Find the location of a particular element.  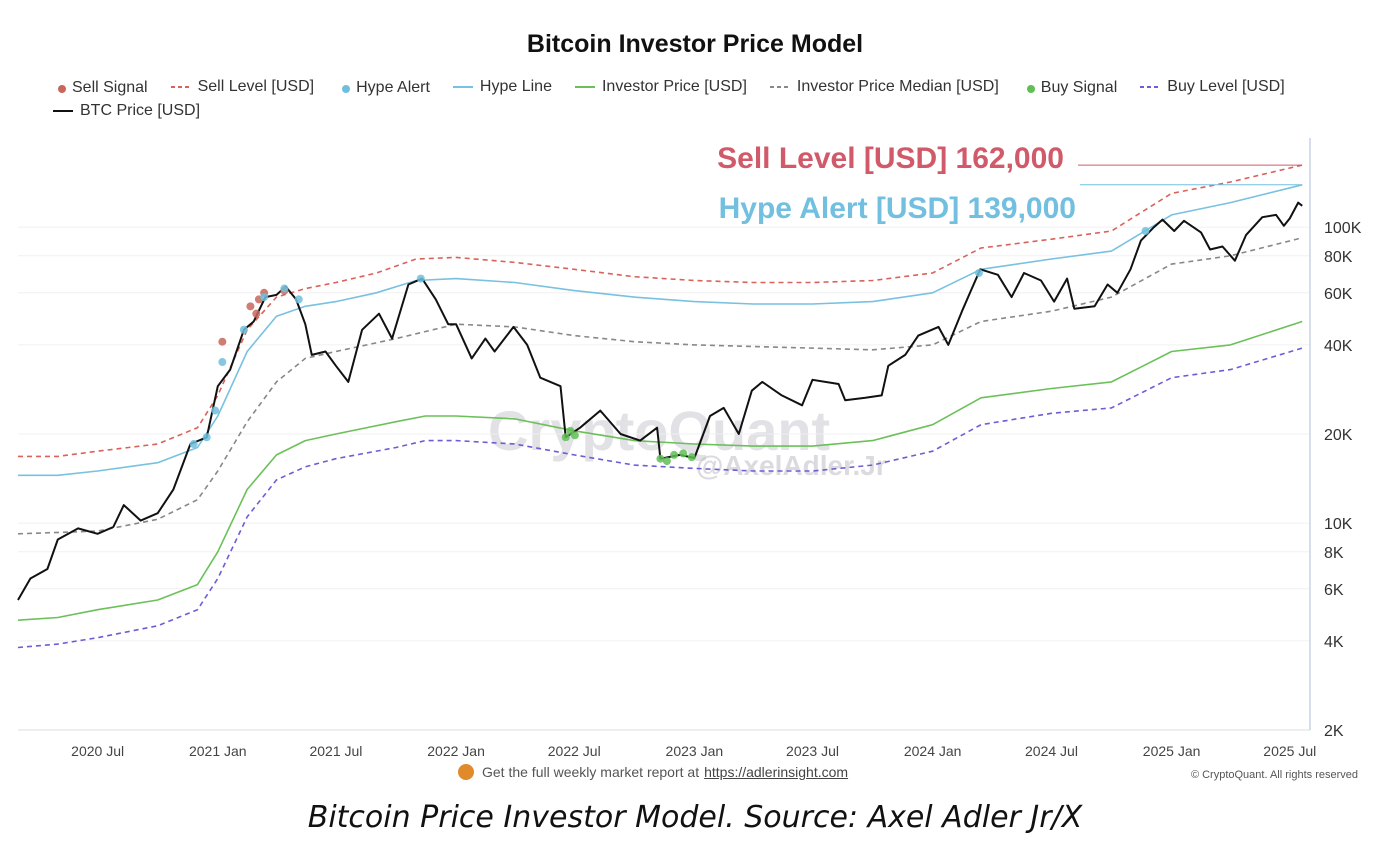

legend-item: Buy Level [USD] is located at coordinates (1212, 87).